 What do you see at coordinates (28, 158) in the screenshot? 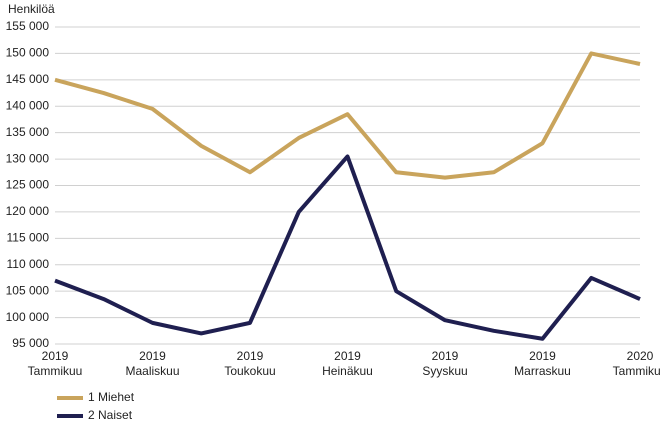
I see `y-tick-label: 130 000` at bounding box center [28, 158].